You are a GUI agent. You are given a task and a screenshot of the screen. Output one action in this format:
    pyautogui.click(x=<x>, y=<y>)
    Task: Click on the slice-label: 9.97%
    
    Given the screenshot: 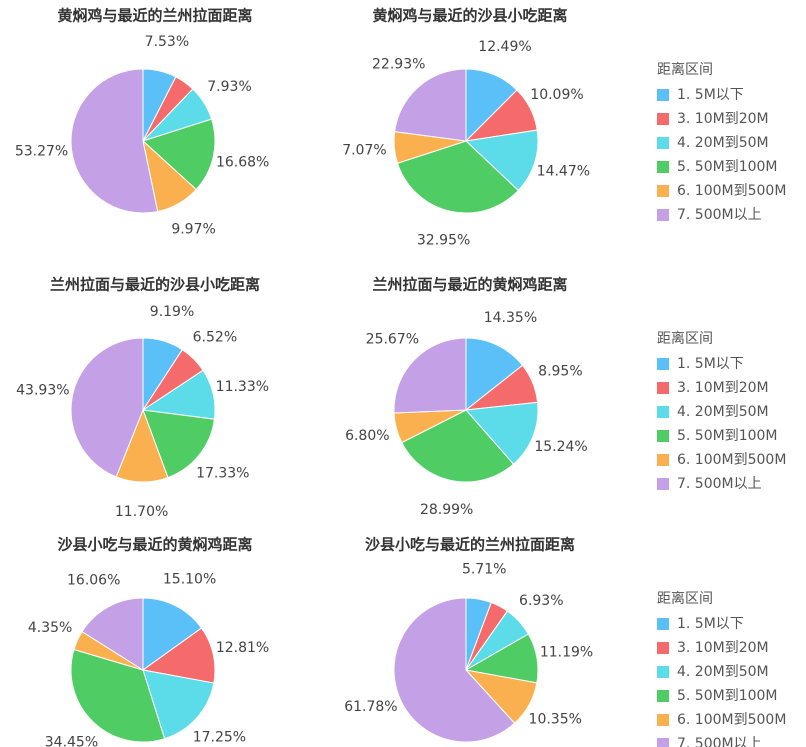 What is the action you would take?
    pyautogui.click(x=193, y=230)
    